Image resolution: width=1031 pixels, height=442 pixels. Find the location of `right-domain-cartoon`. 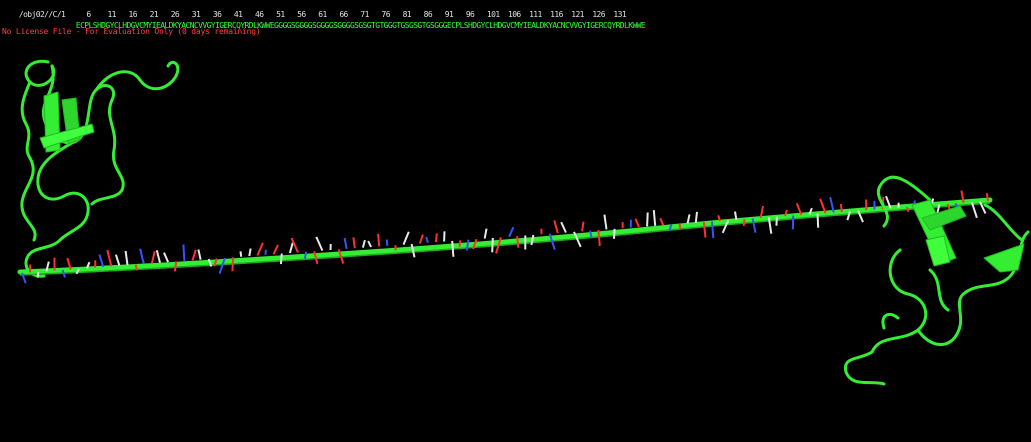

right-domain-cartoon is located at coordinates (936, 280).